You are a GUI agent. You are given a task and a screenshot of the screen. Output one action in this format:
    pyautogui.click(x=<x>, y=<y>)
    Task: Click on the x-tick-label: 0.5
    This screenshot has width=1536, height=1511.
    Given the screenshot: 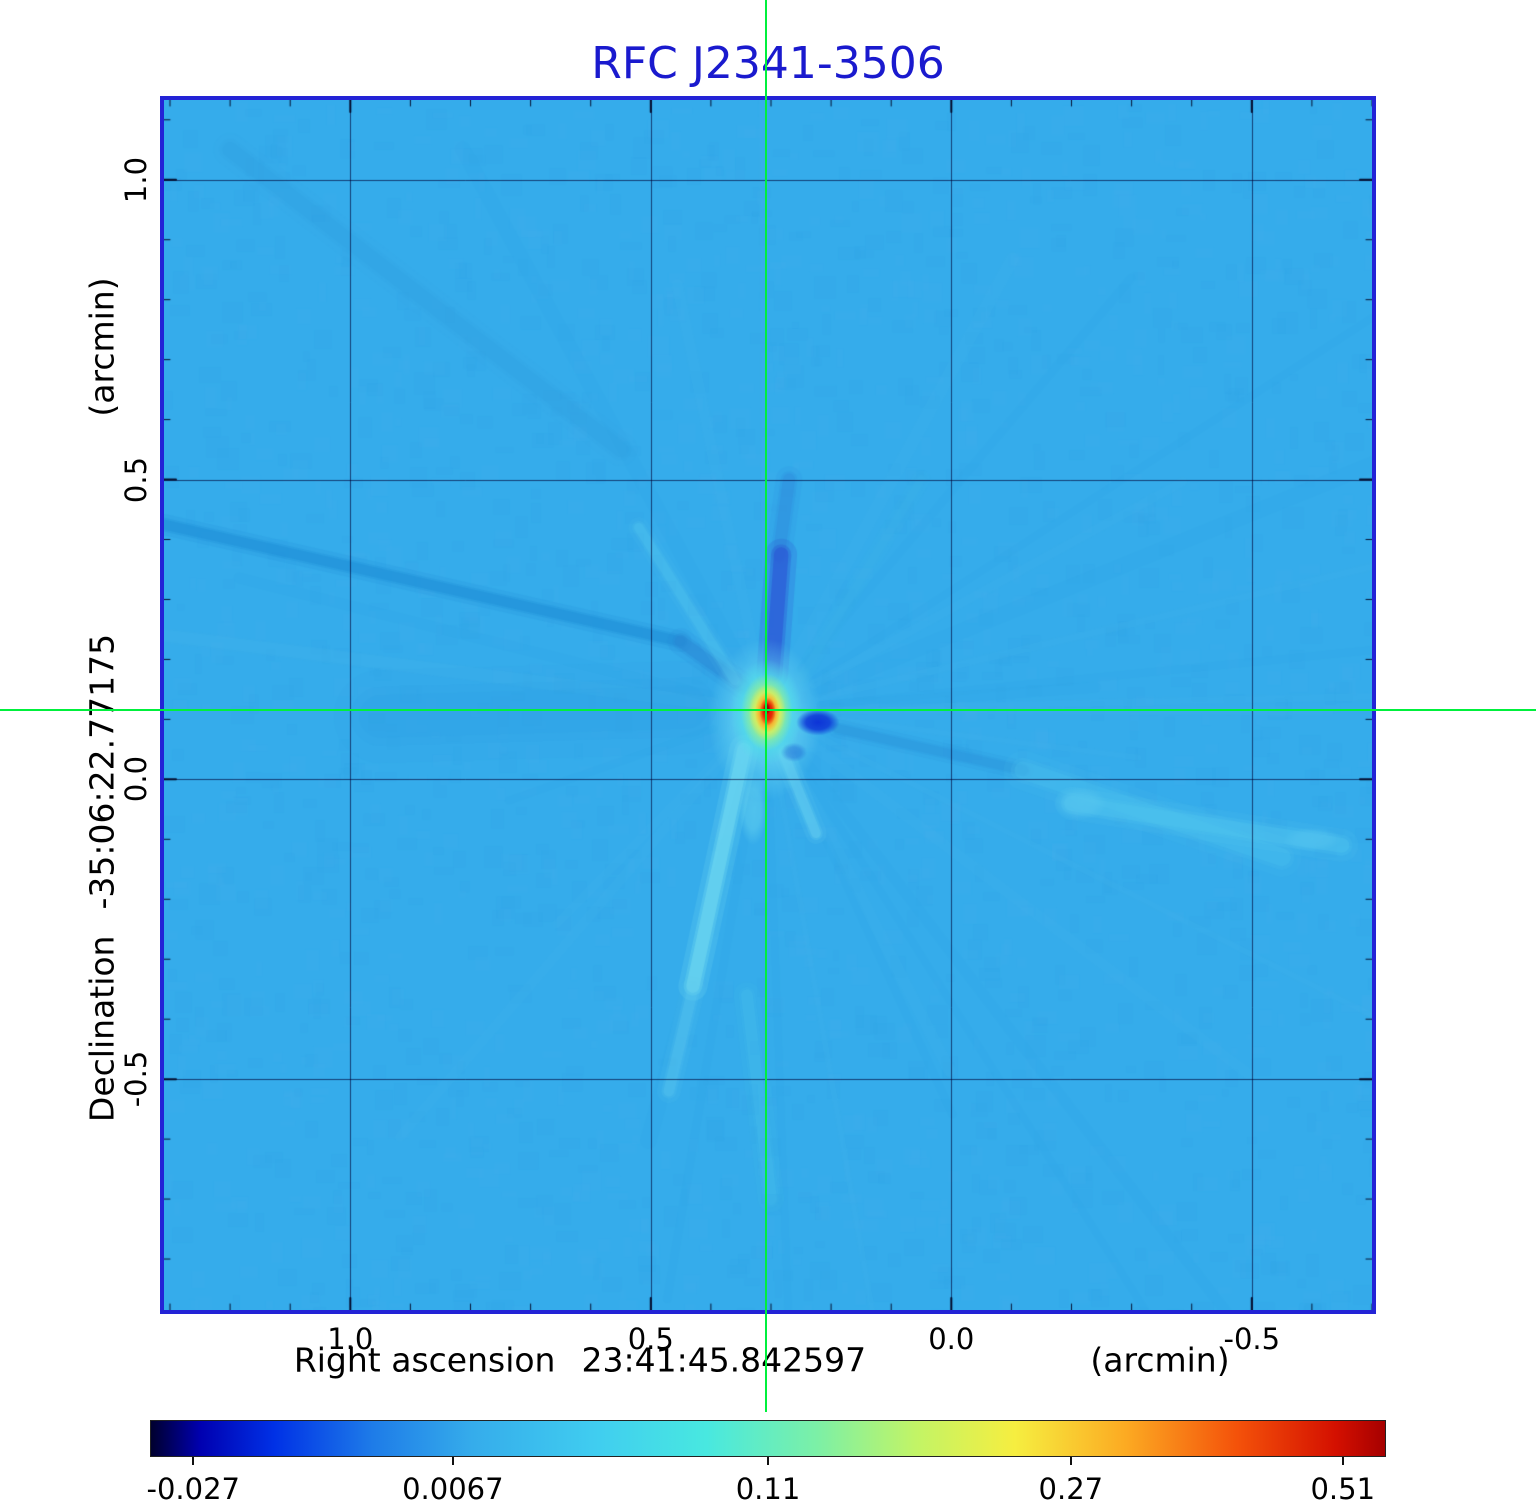 What is the action you would take?
    pyautogui.click(x=650, y=1339)
    